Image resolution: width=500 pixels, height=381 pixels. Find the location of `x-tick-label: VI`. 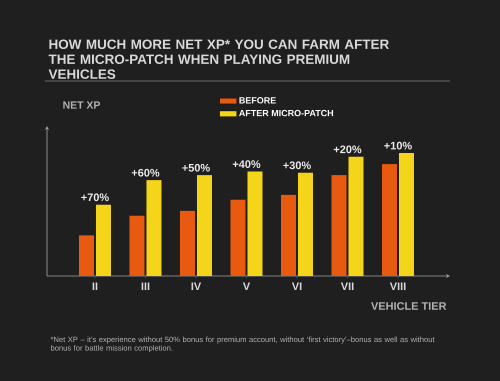

x-tick-label: VI is located at coordinates (297, 286).